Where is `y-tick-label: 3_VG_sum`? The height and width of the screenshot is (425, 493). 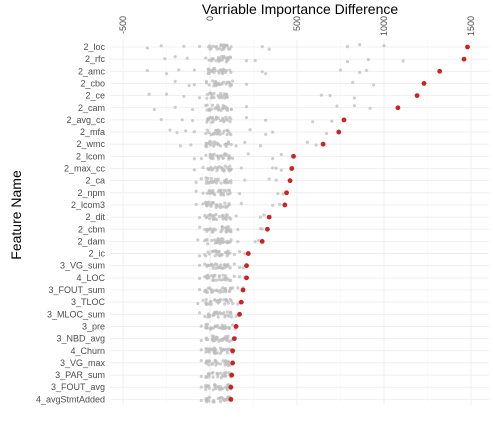 y-tick-label: 3_VG_sum is located at coordinates (82, 266).